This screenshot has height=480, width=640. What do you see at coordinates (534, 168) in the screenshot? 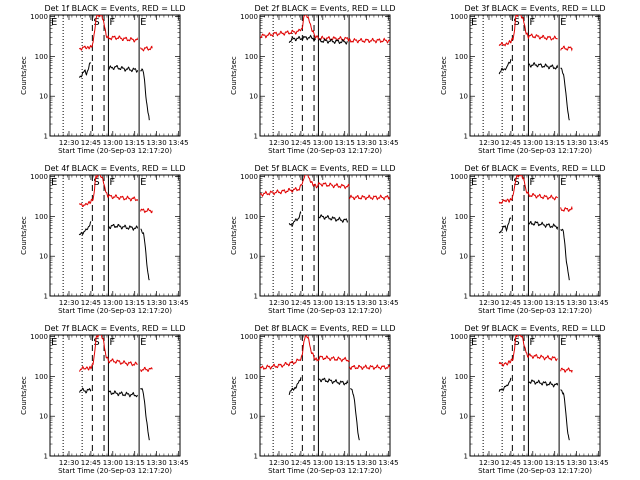
I see `panel-title: Det 6f BLACK = Events, RED = LLD` at bounding box center [534, 168].